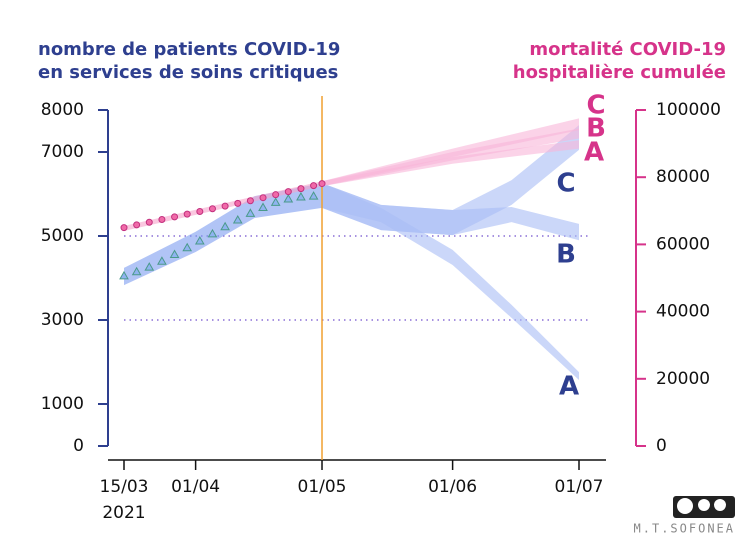 This screenshot has width=754, height=542. I want to click on y-axis-title: nombre de patients COVID-19, so click(189, 49).